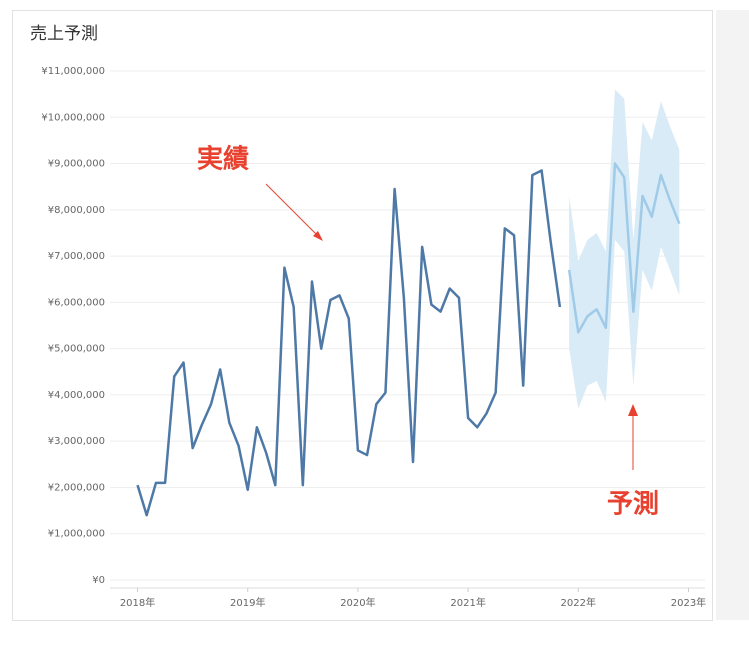 The image size is (749, 649). What do you see at coordinates (76, 210) in the screenshot?
I see `y-tick-label: ¥8,000,000` at bounding box center [76, 210].